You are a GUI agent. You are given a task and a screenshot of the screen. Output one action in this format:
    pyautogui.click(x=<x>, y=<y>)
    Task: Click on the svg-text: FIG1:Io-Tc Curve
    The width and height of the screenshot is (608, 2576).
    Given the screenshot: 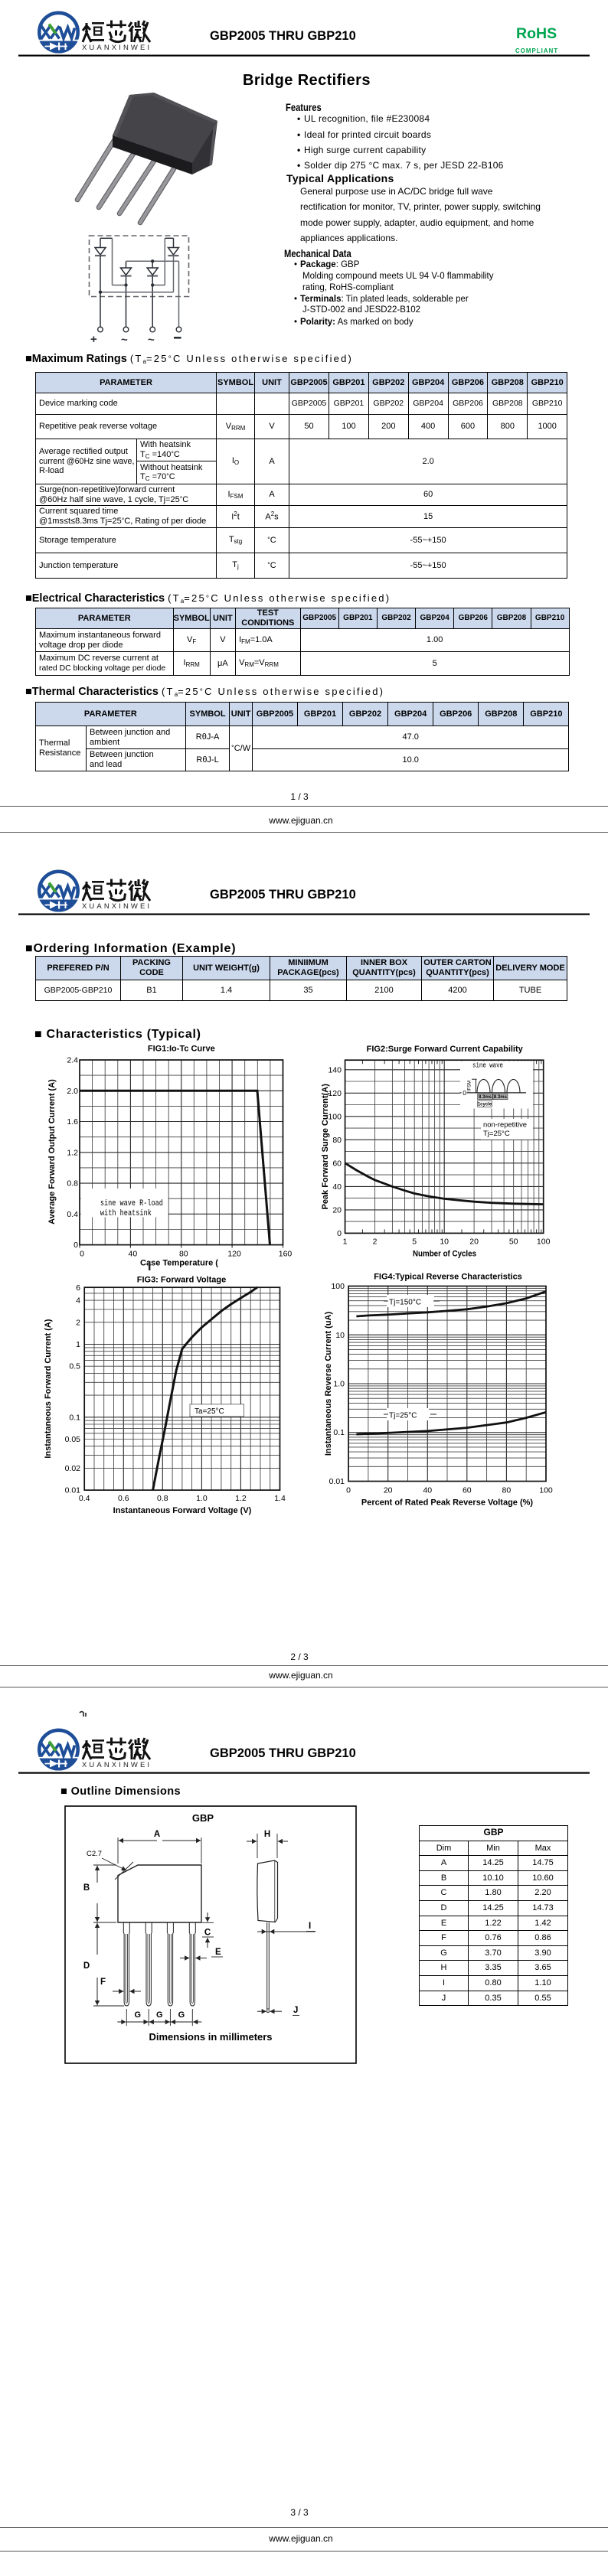 What is the action you would take?
    pyautogui.click(x=181, y=1049)
    